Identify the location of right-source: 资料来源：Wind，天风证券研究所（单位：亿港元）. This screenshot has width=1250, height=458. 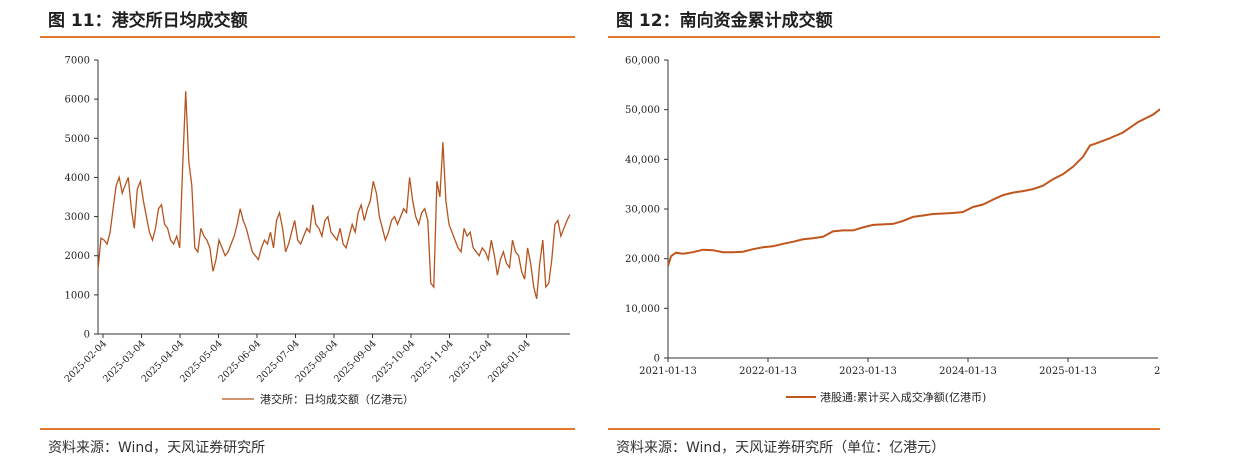
(781, 448).